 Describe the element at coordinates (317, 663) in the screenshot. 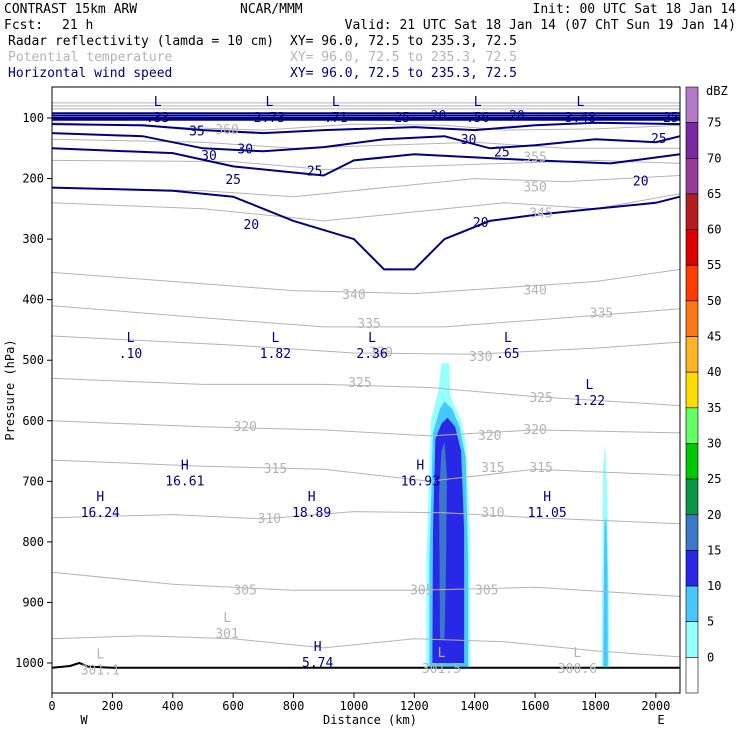

I see `wind-extremum-value: 5.74` at that location.